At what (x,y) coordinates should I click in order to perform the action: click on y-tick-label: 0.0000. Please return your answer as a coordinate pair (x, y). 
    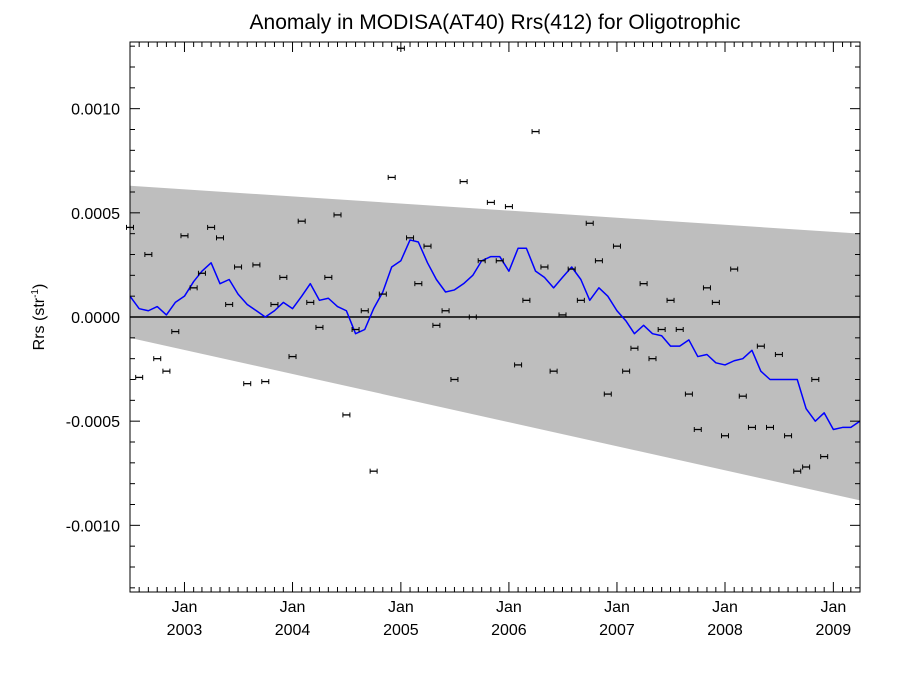
    Looking at the image, I should click on (95, 318).